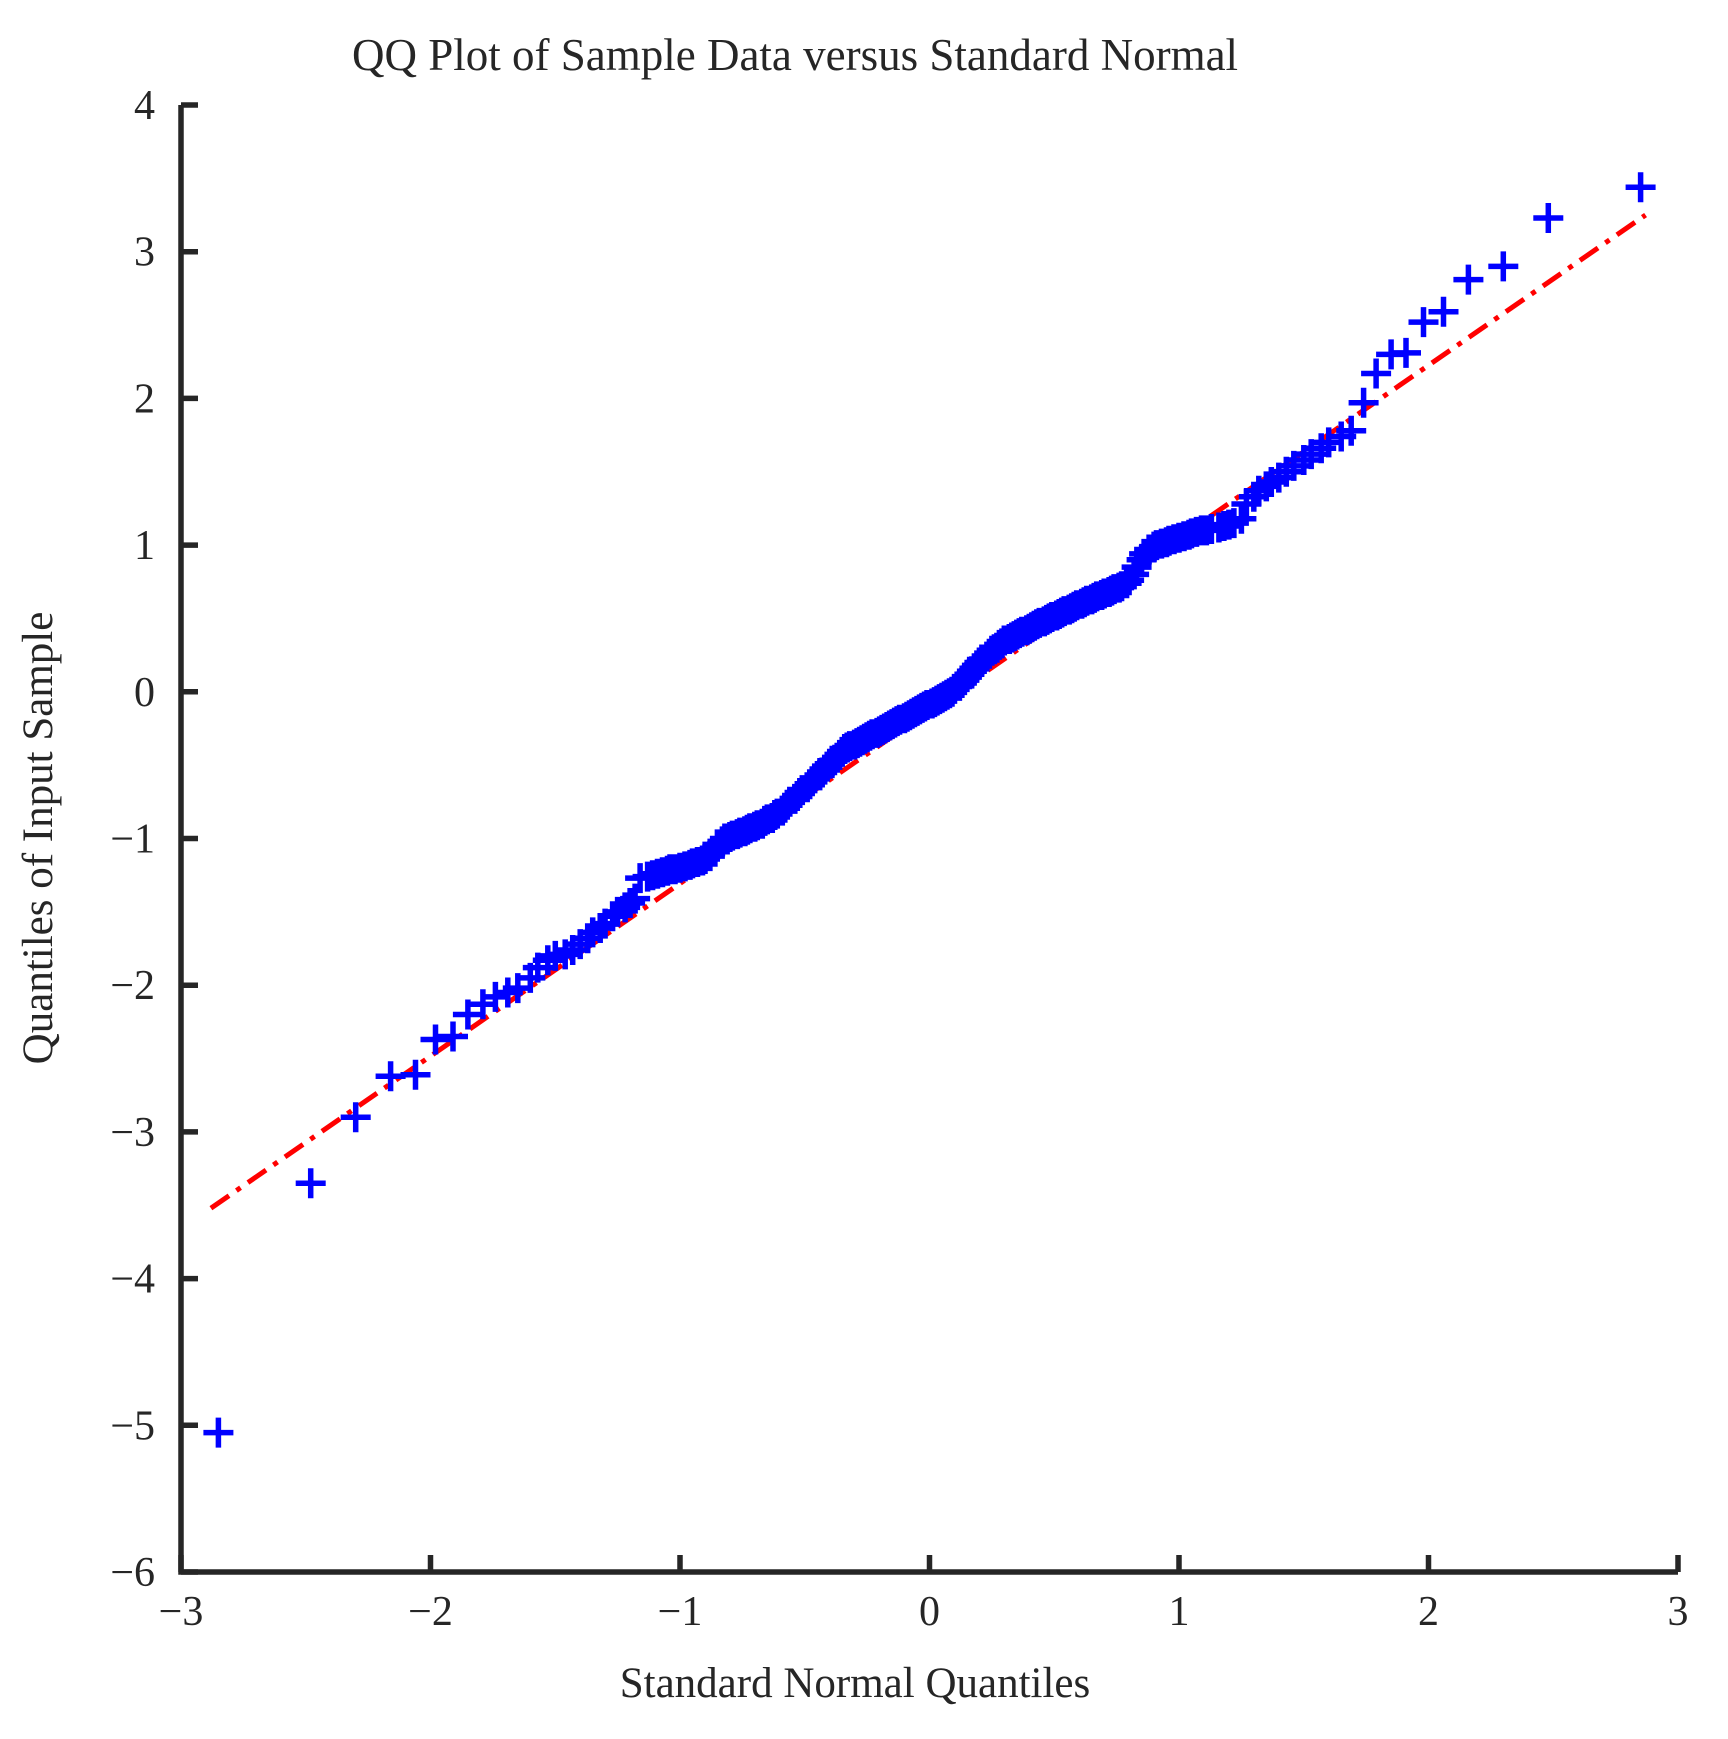 The height and width of the screenshot is (1739, 1728). Describe the element at coordinates (132, 1426) in the screenshot. I see `y-tick-label: −5` at that location.